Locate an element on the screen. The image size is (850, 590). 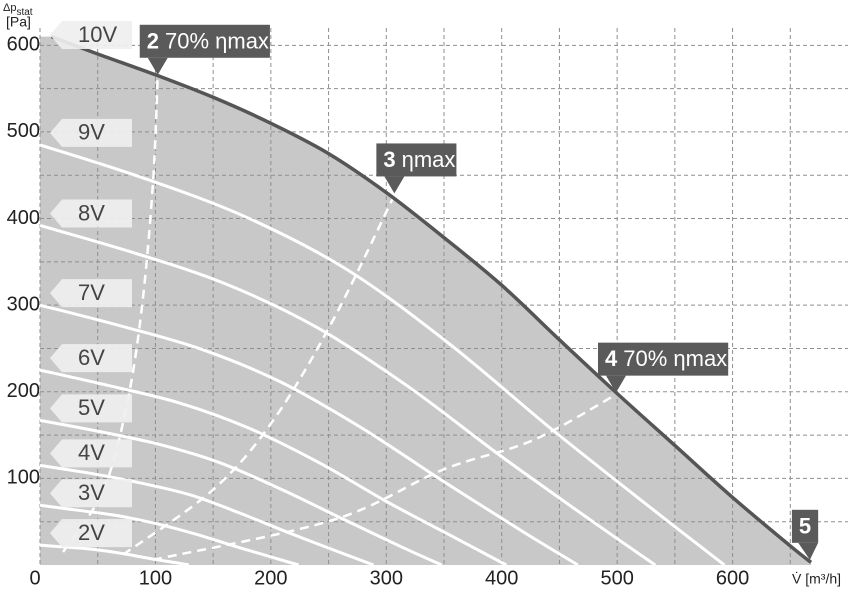
legend-label: 10V is located at coordinates (97, 34).